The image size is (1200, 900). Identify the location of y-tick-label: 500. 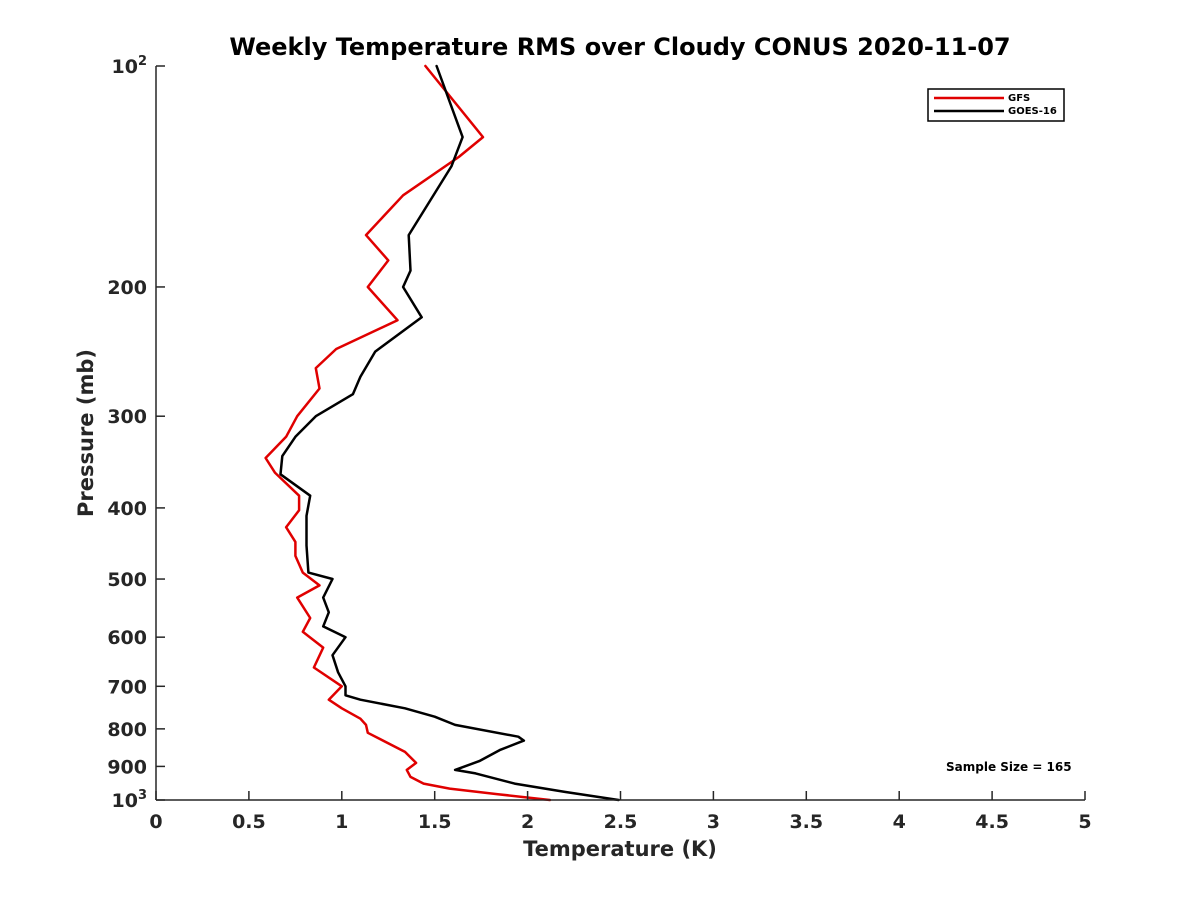
(127, 580).